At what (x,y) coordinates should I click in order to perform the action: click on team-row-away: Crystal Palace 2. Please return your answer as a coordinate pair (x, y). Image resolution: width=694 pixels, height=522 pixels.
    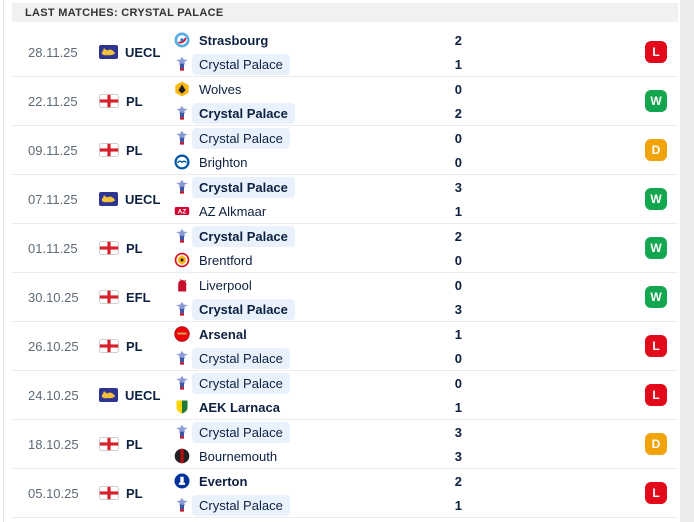
    Looking at the image, I should click on (318, 113).